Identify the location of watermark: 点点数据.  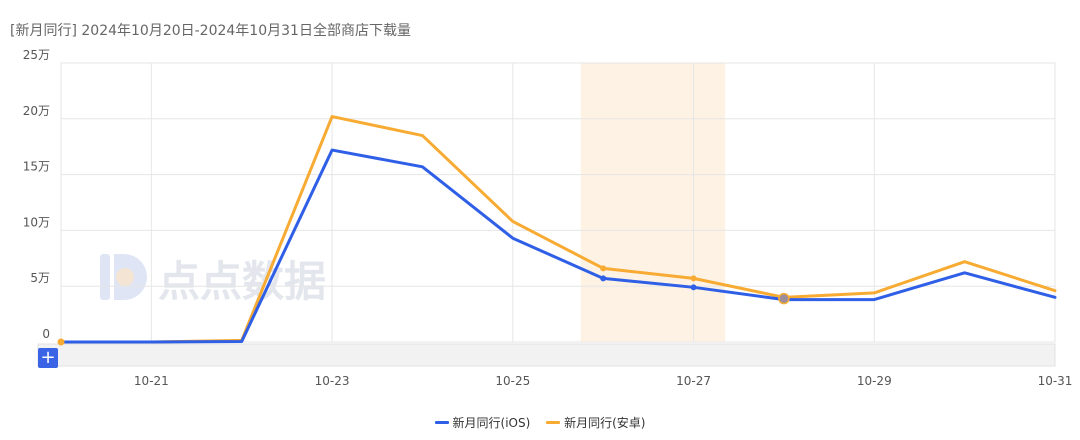
(213, 280).